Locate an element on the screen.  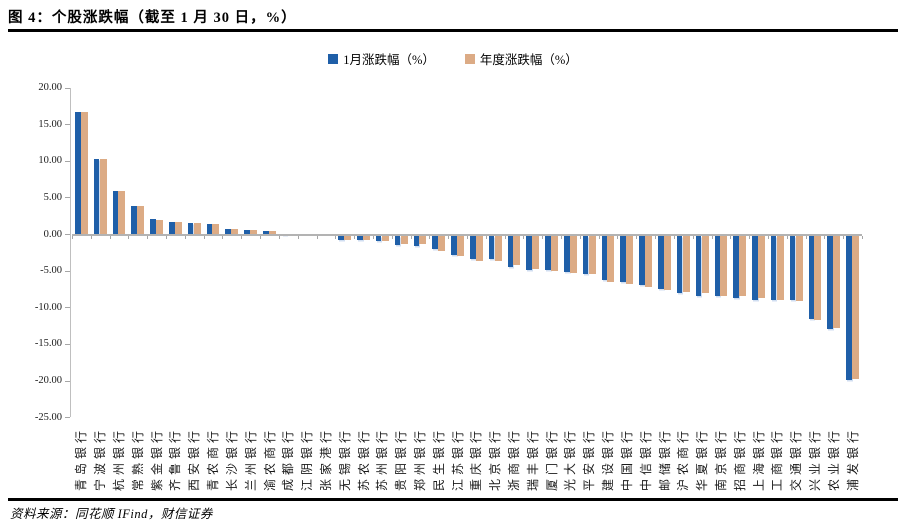
x-axis-label: 郑州银行 is located at coordinates (419, 459).